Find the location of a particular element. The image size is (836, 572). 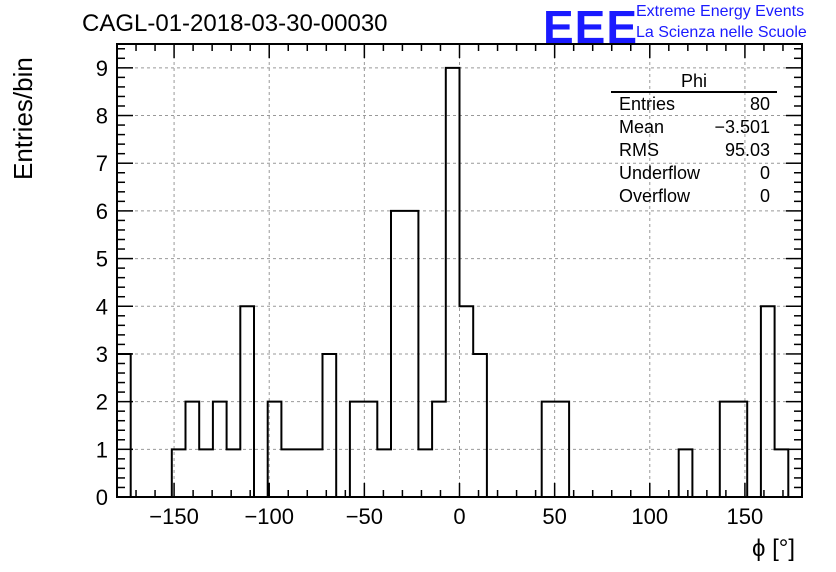

logo-text-line2: La Scienza nelle Scuole is located at coordinates (721, 32).